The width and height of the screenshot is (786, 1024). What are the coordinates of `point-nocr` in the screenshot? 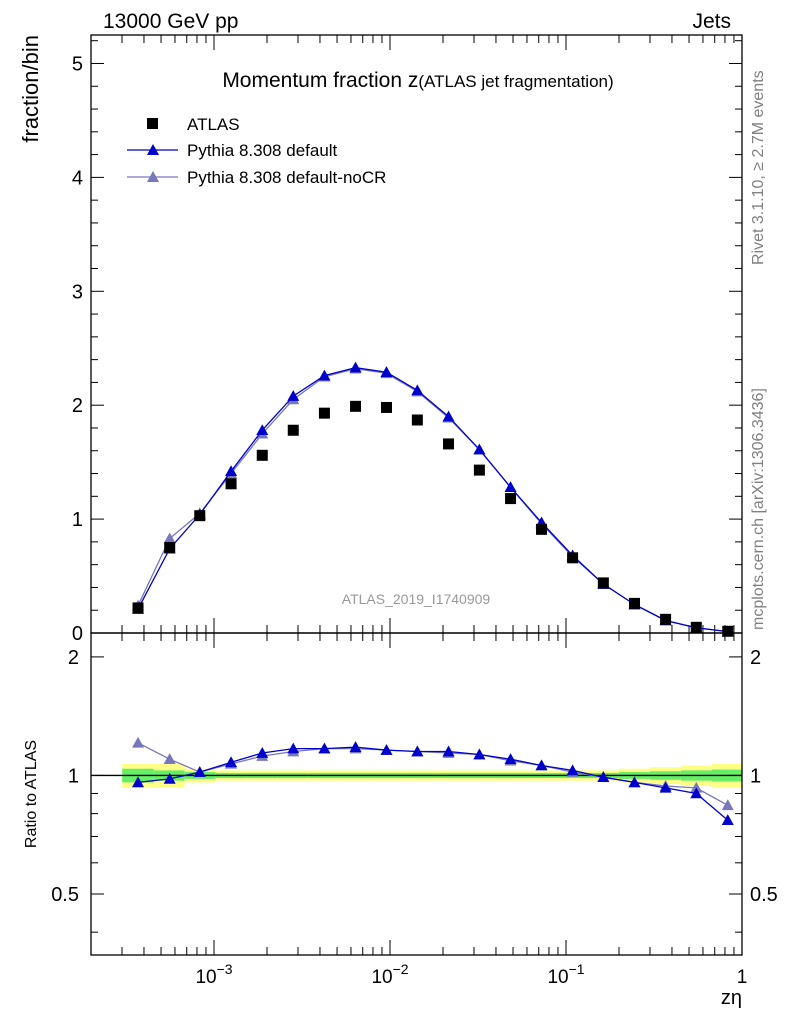 It's located at (169, 538).